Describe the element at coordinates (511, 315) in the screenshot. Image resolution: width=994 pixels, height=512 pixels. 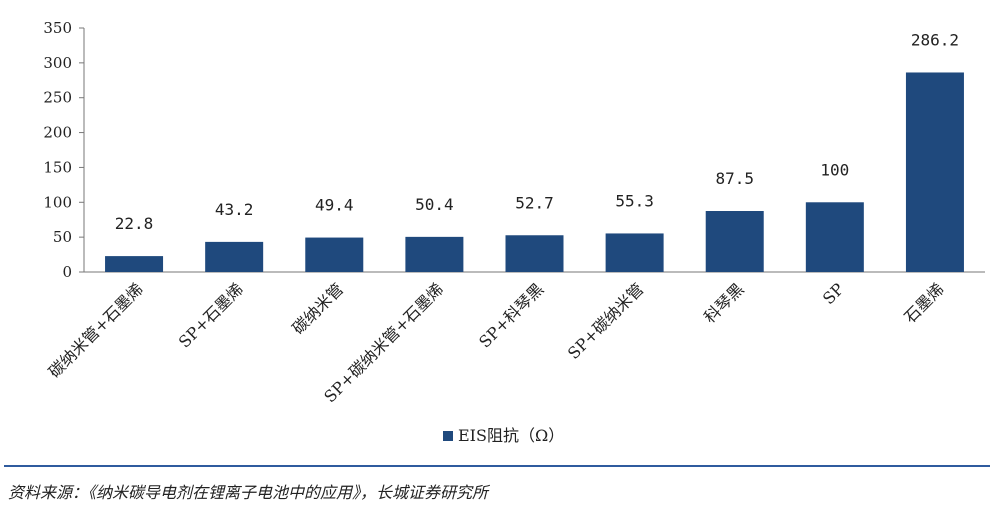
I see `x-category-label: SP+科琴黑` at that location.